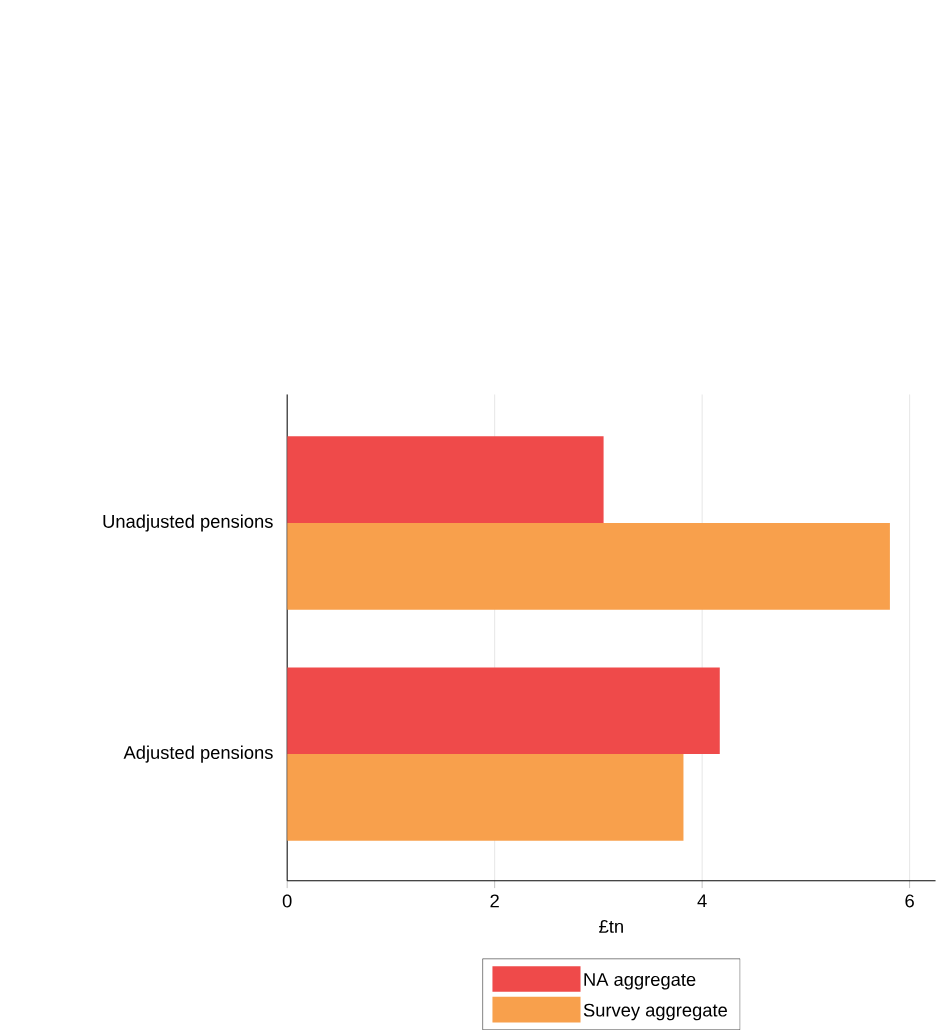 This screenshot has height=1030, width=945. What do you see at coordinates (611, 926) in the screenshot?
I see `x-axis-title: £tn` at bounding box center [611, 926].